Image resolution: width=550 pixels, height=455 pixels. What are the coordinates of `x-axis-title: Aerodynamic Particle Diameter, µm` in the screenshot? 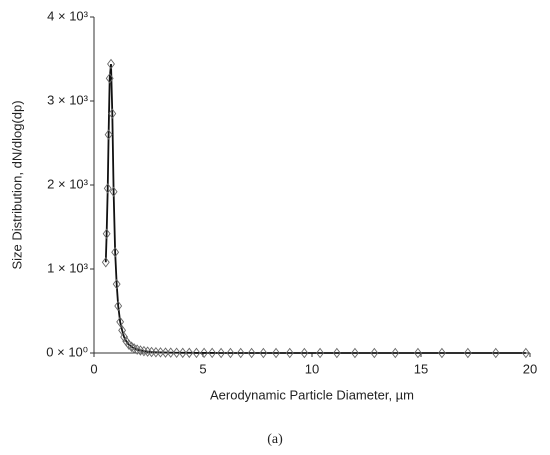 It's located at (312, 394).